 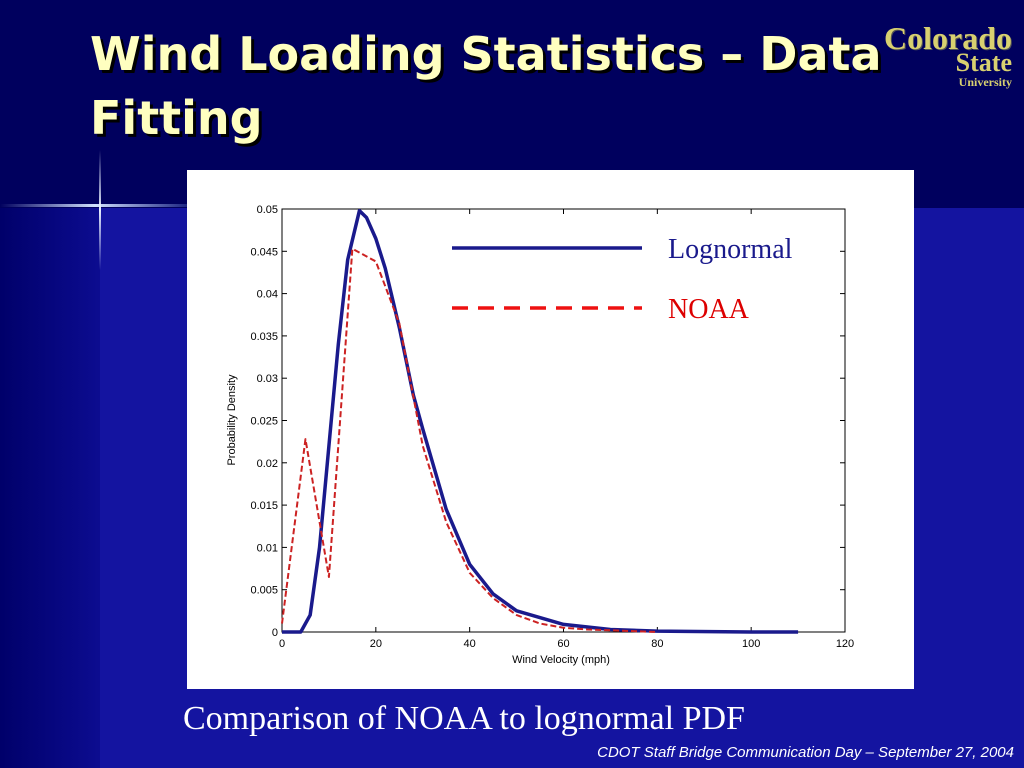 I want to click on x-tick-label: 40, so click(x=470, y=644).